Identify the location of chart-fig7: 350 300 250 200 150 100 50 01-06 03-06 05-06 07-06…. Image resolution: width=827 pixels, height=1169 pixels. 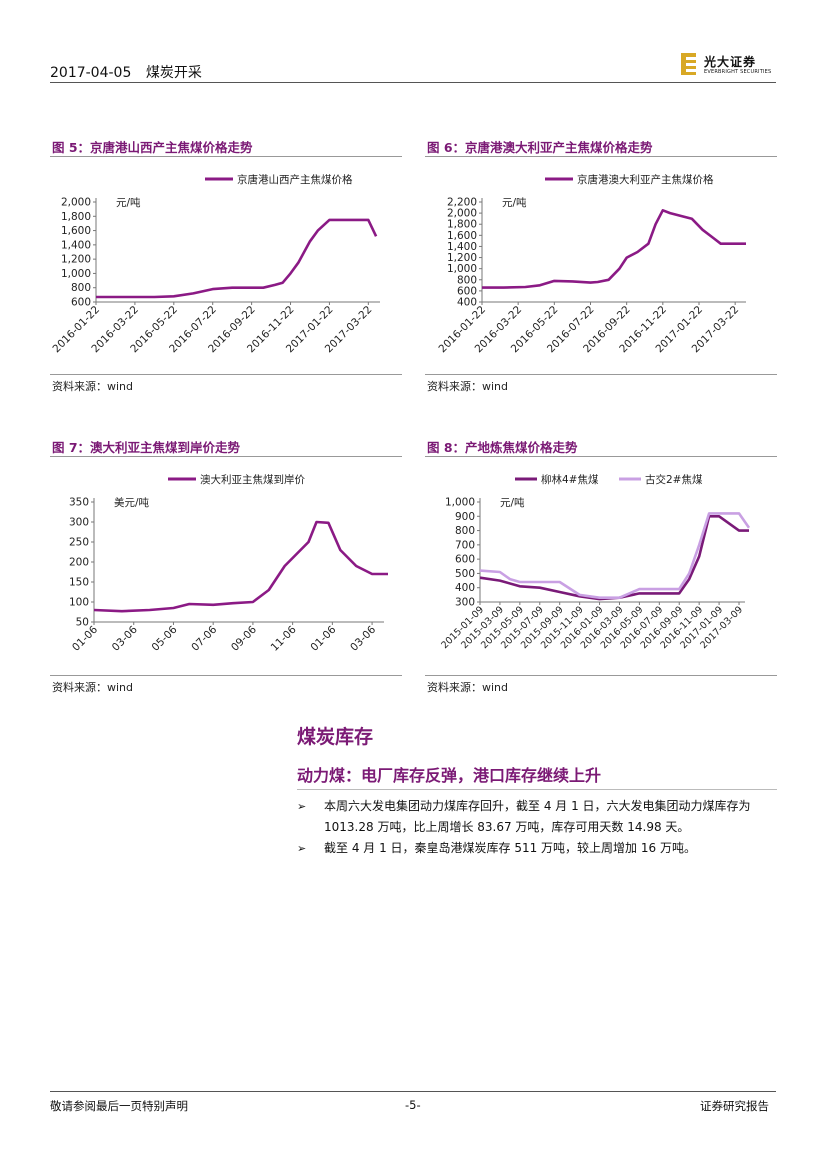
(228, 563).